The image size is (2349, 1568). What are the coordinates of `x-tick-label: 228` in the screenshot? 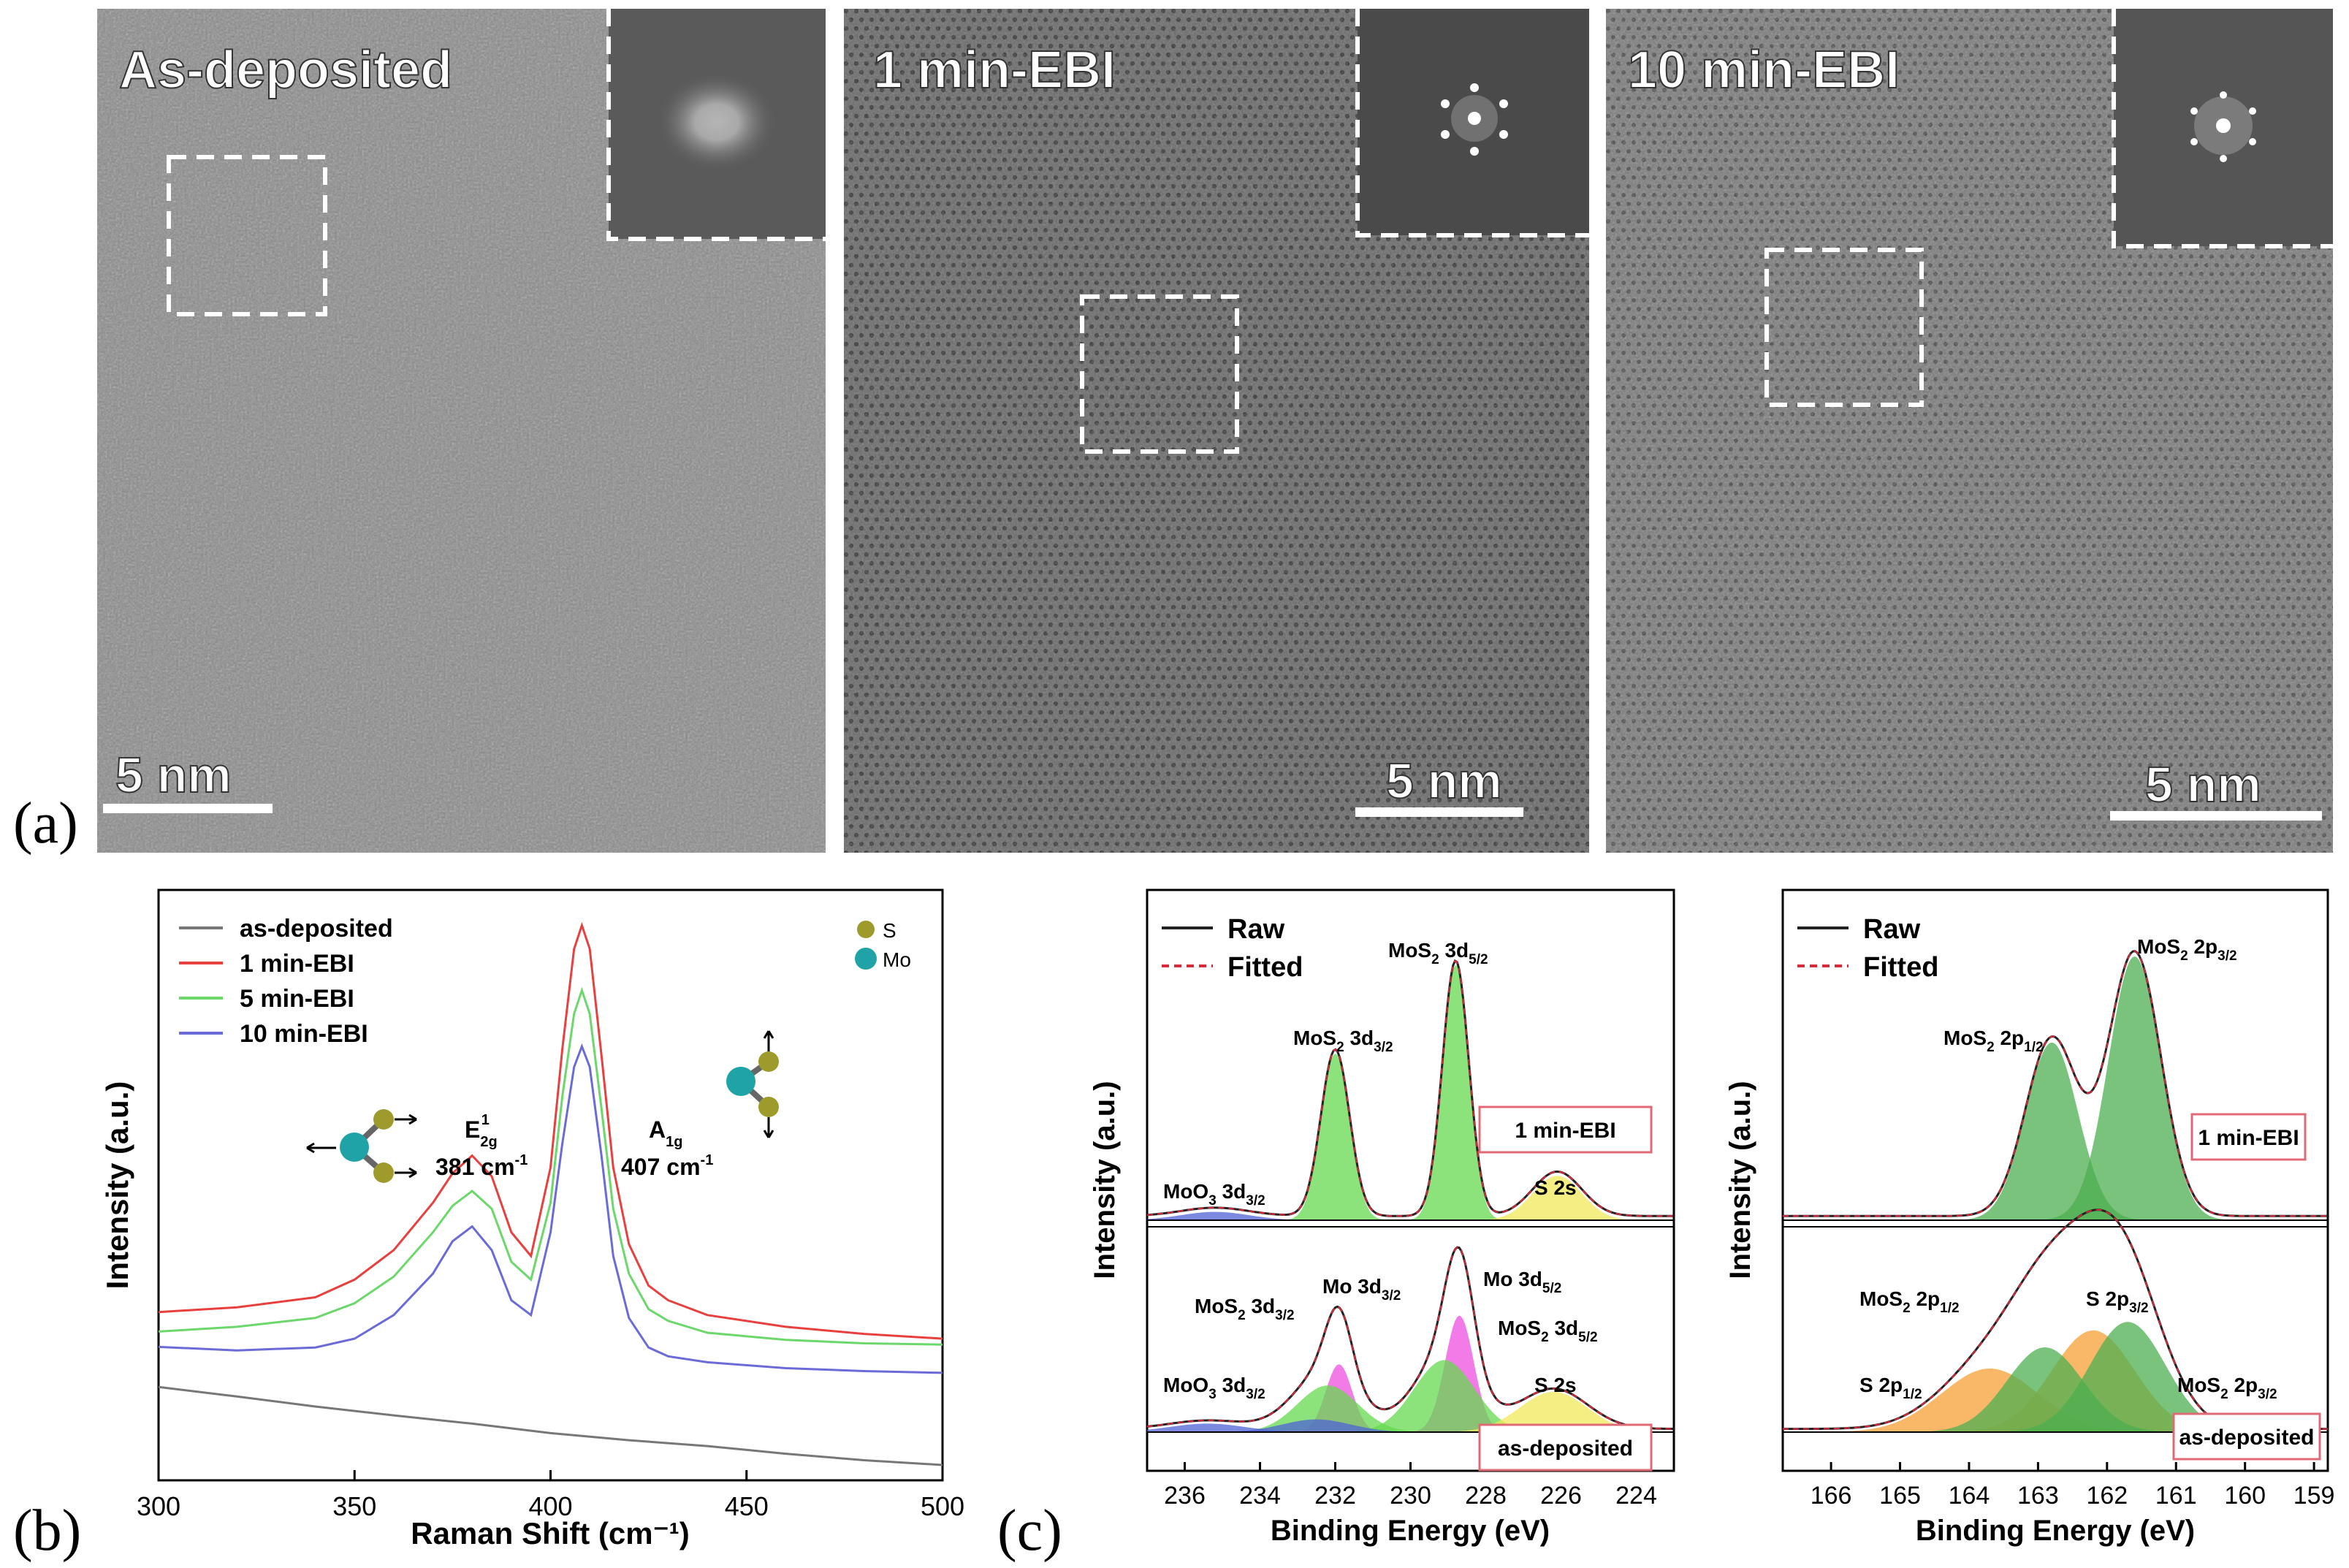 It's located at (1486, 1496).